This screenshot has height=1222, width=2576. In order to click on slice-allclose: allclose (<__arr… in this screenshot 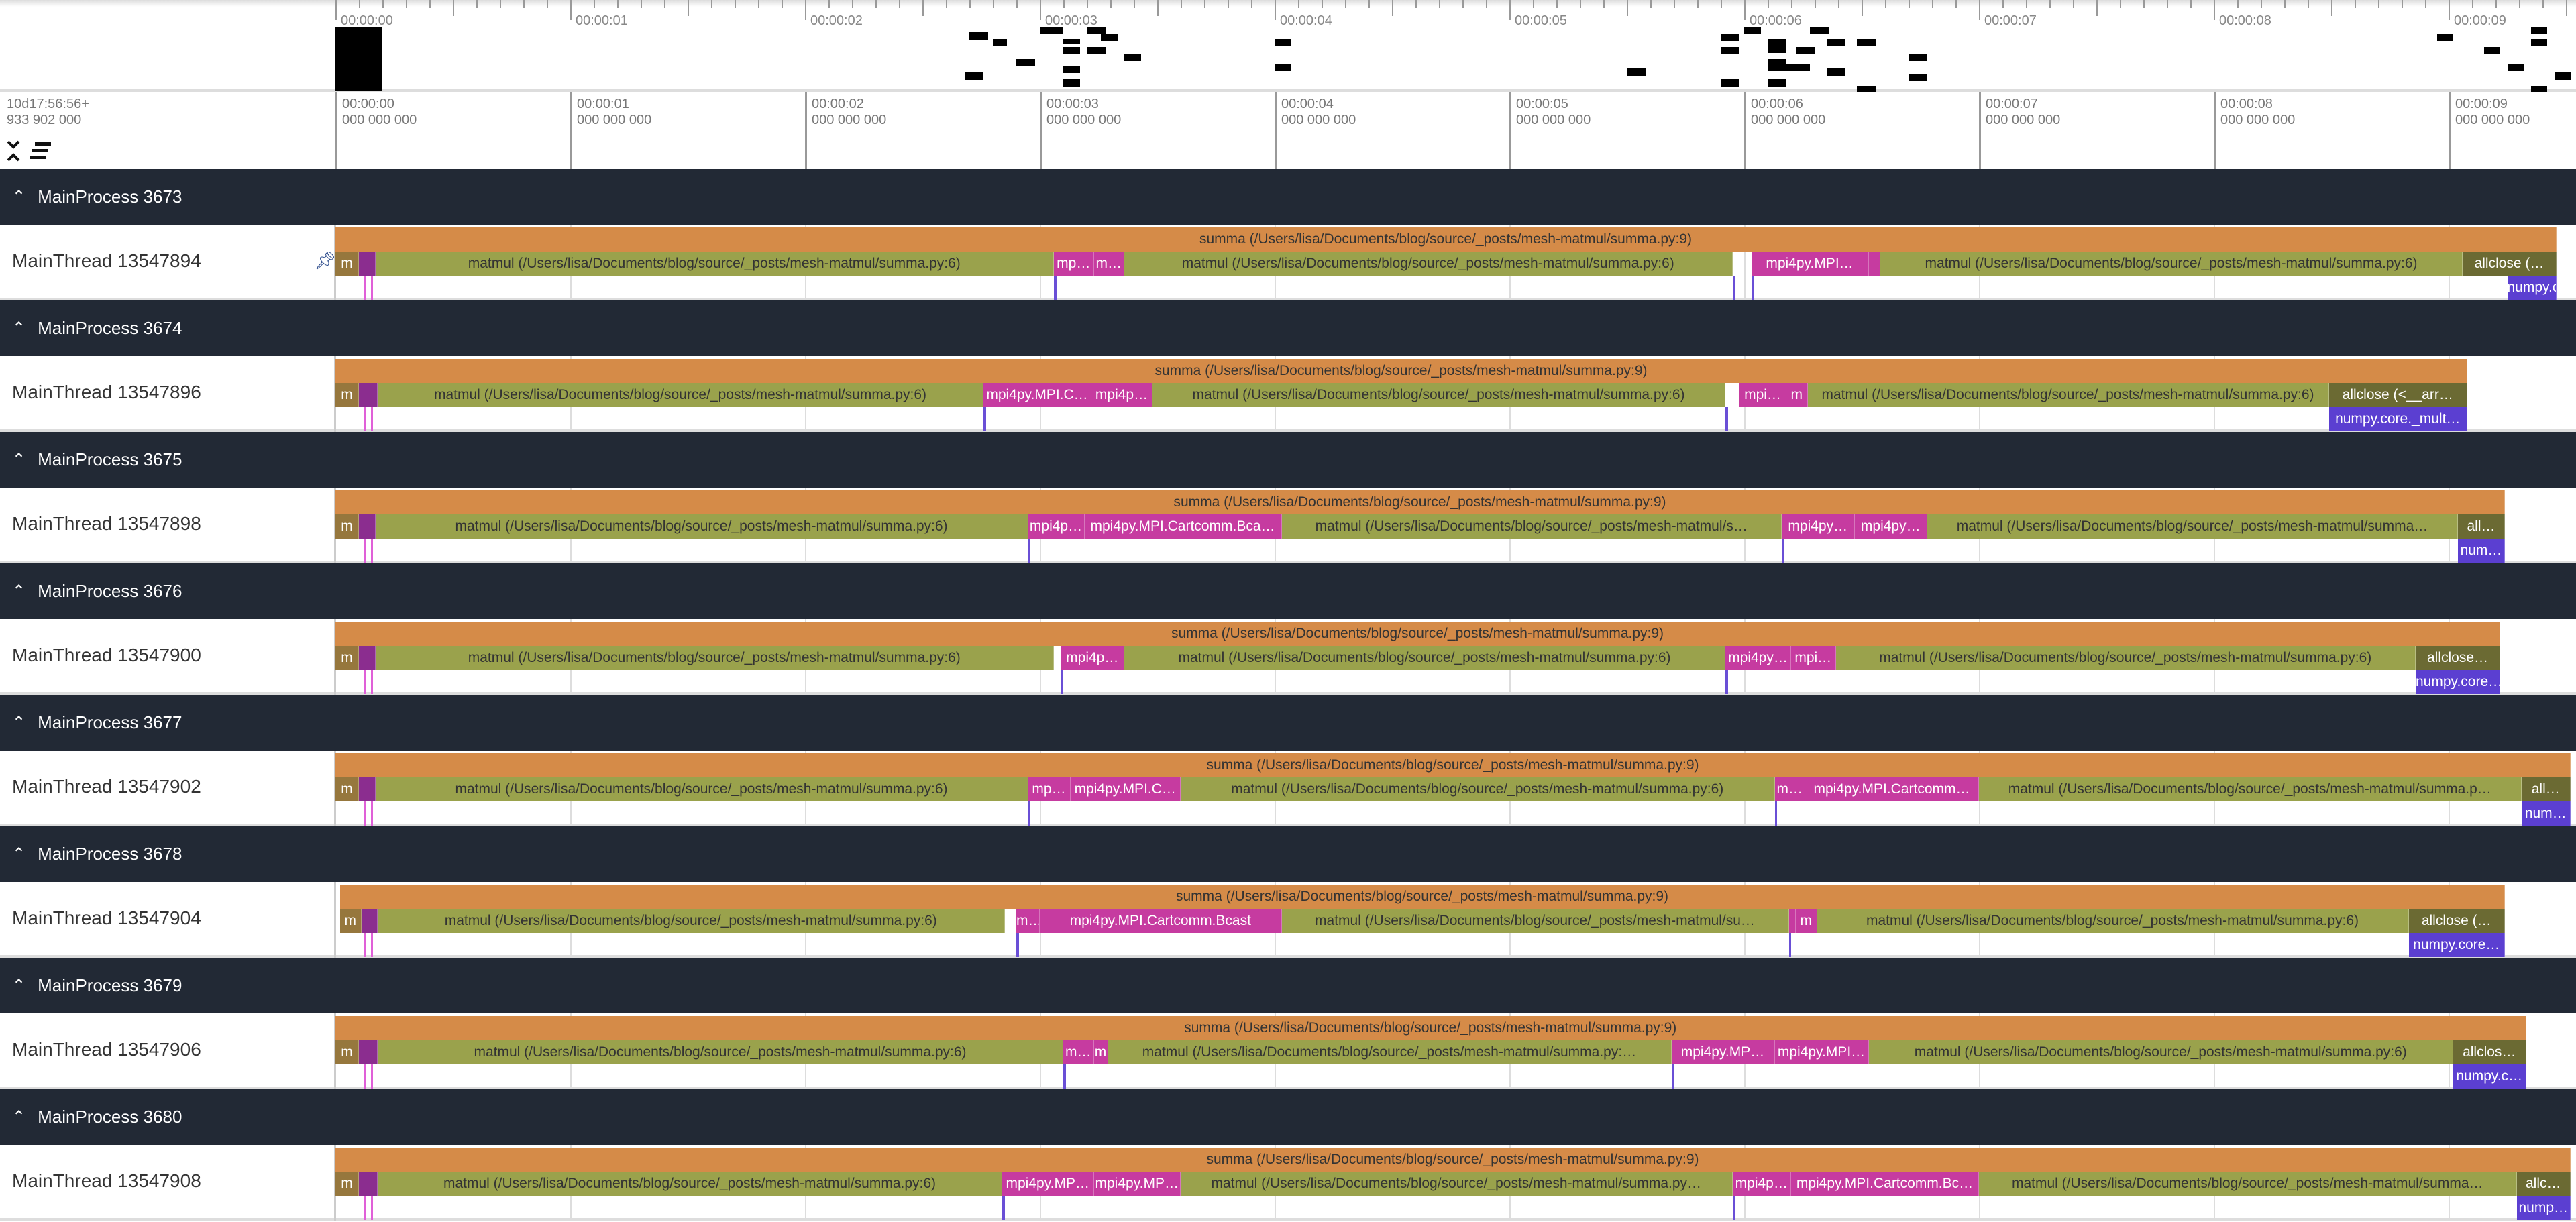, I will do `click(2397, 395)`.